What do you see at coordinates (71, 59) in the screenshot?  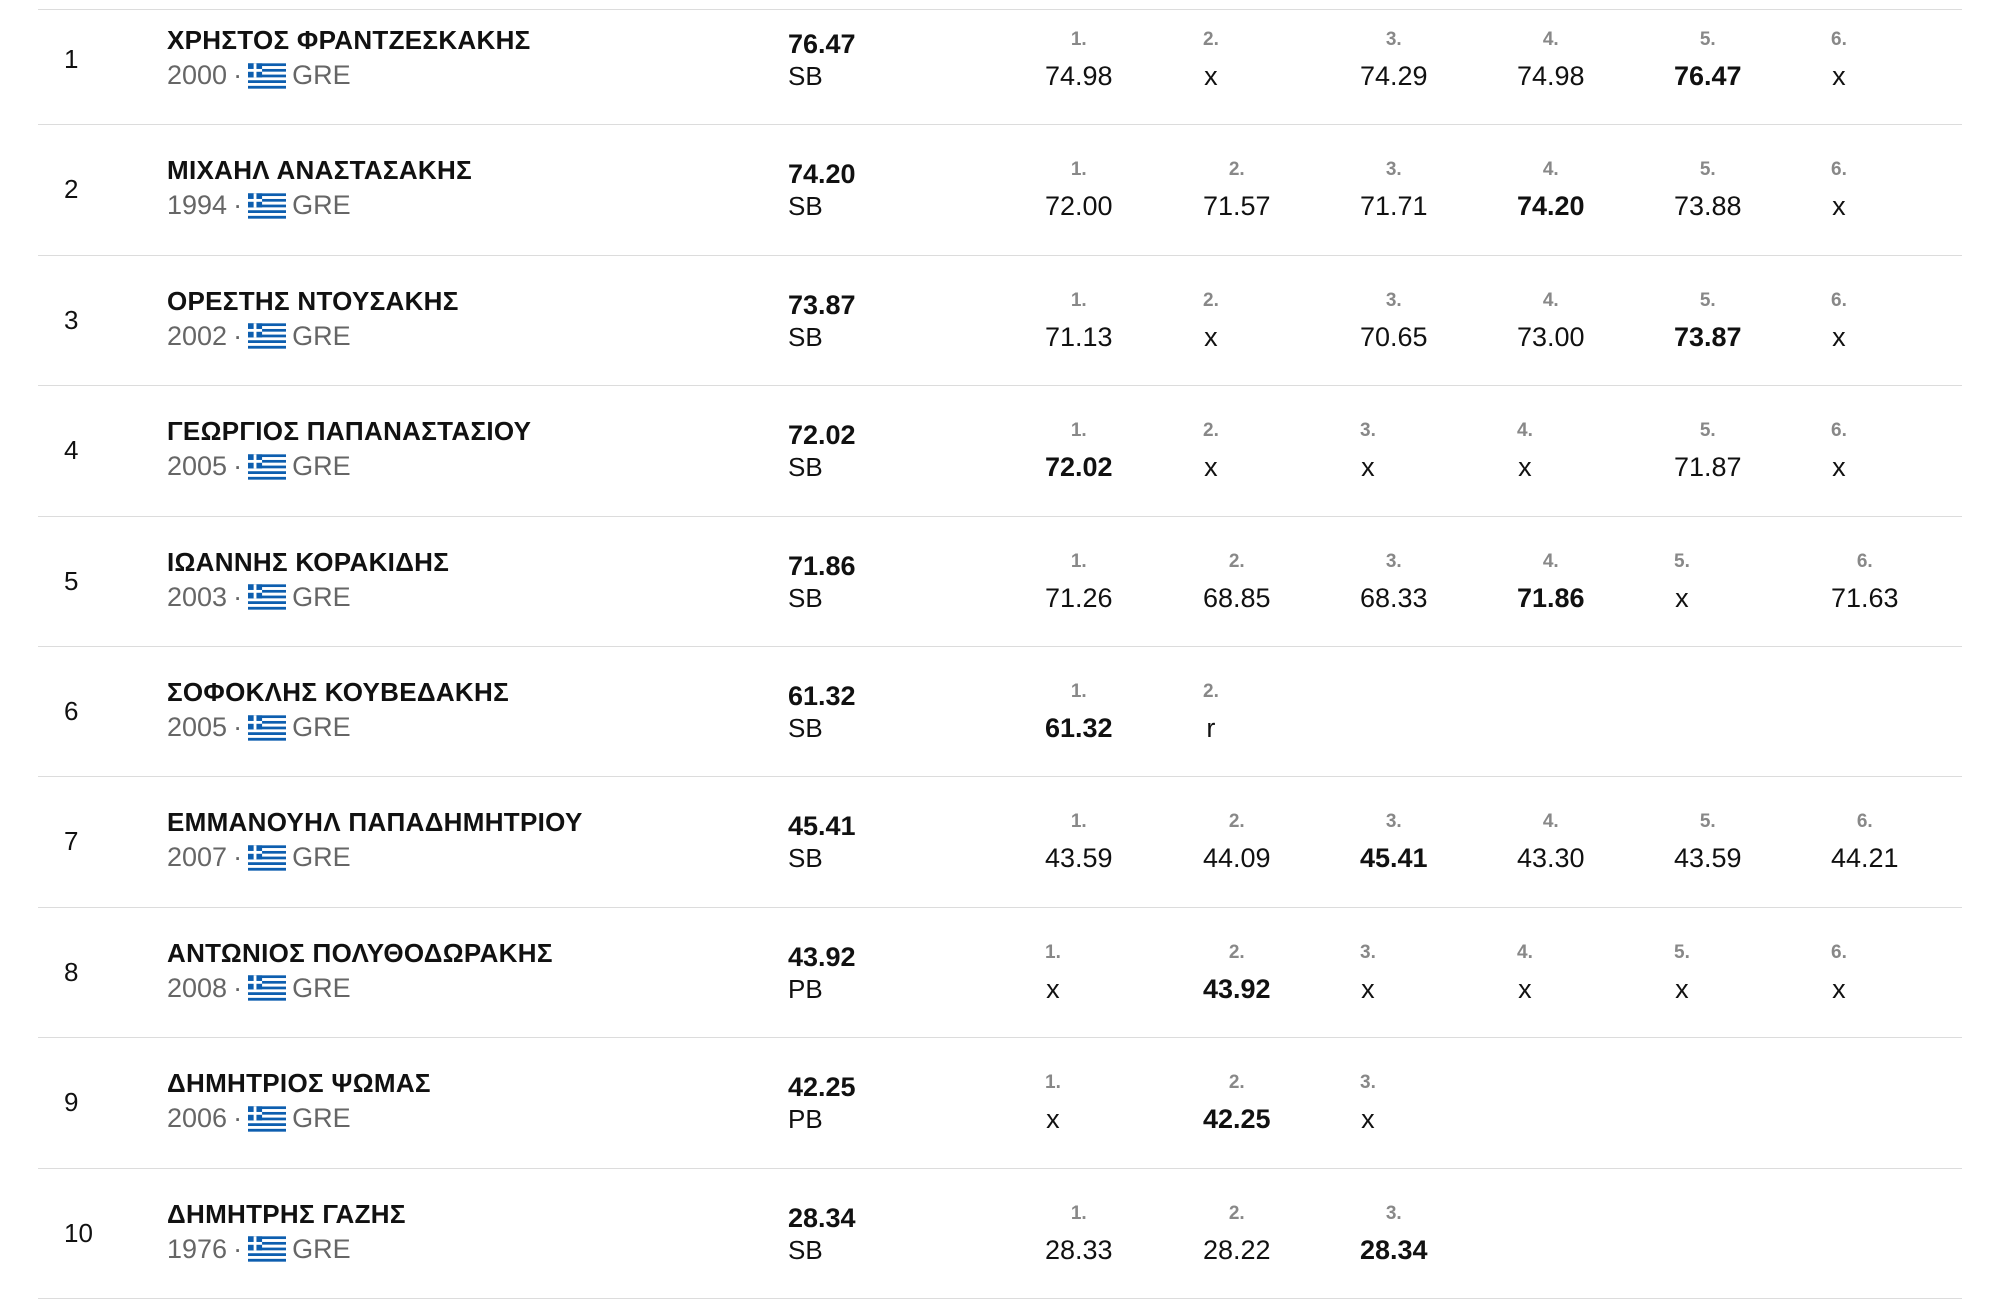 I see `rank: 1` at bounding box center [71, 59].